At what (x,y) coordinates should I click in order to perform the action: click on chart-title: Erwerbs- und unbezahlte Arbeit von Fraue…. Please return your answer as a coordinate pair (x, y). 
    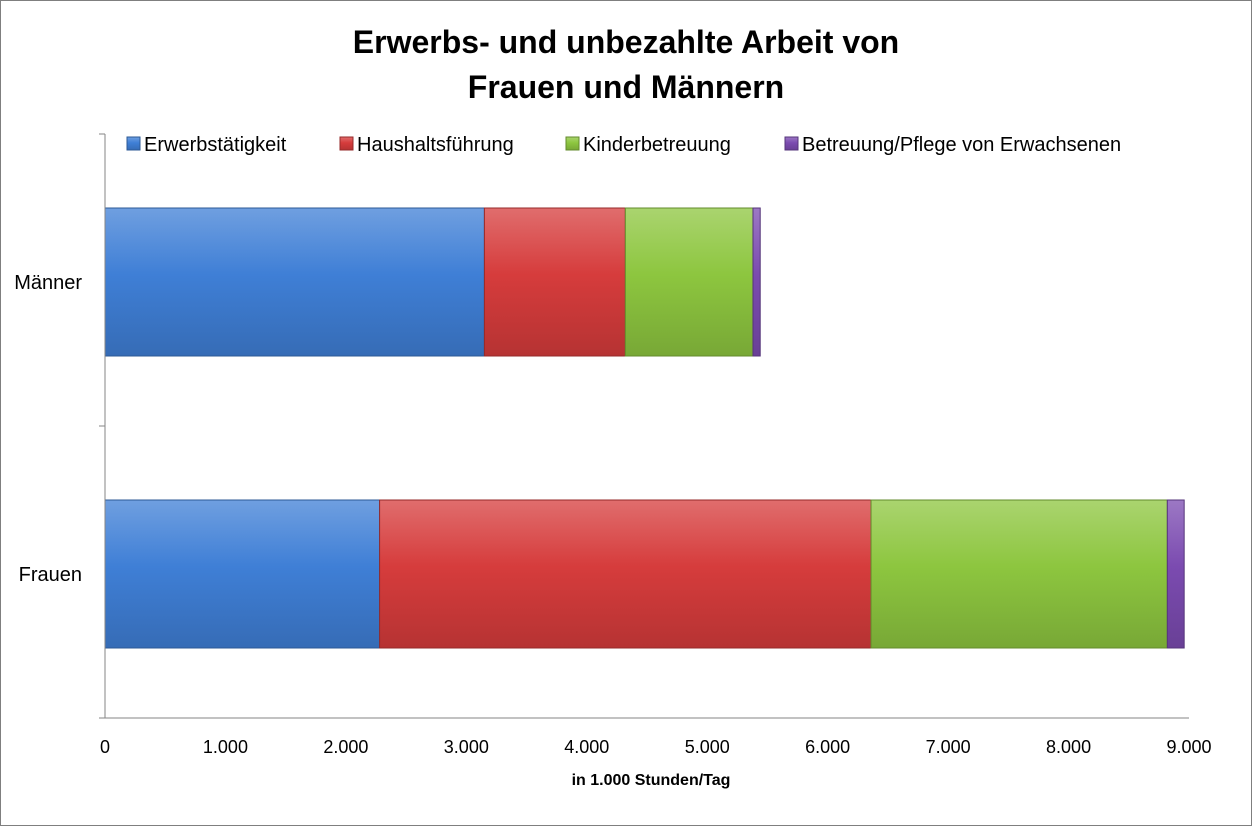
    Looking at the image, I should click on (626, 64).